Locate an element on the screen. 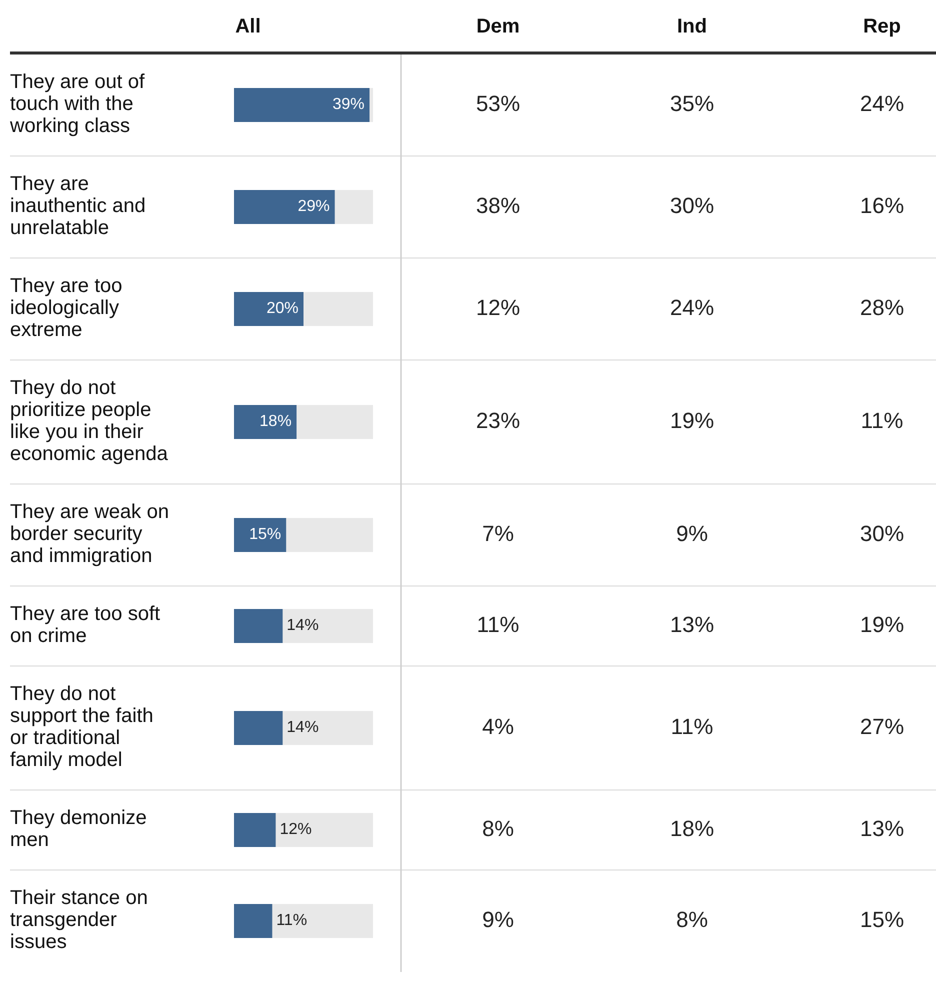 This screenshot has height=997, width=936. data-label: 39% is located at coordinates (348, 105).